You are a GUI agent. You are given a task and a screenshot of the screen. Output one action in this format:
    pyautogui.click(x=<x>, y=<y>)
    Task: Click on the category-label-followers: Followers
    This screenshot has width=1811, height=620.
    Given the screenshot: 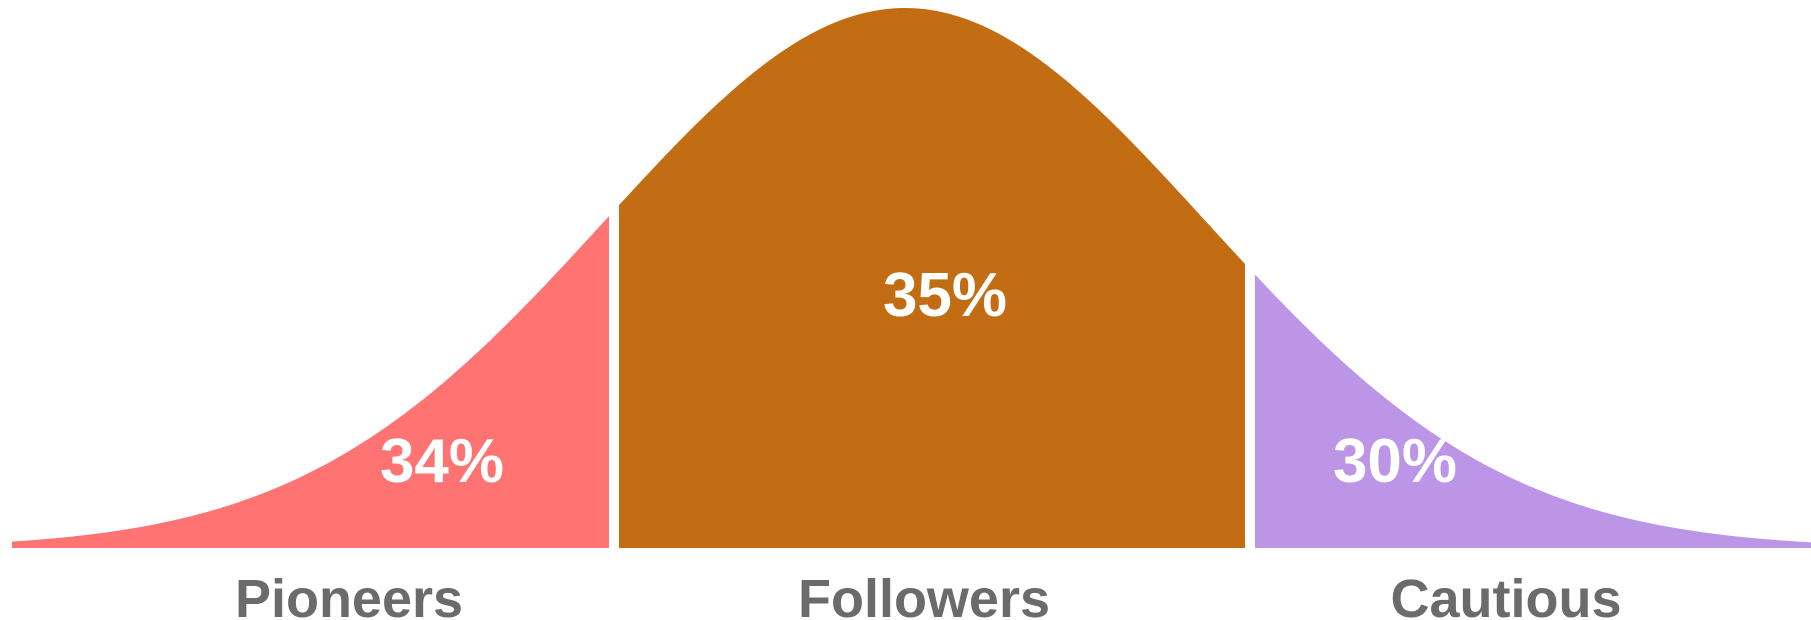 What is the action you would take?
    pyautogui.click(x=924, y=594)
    